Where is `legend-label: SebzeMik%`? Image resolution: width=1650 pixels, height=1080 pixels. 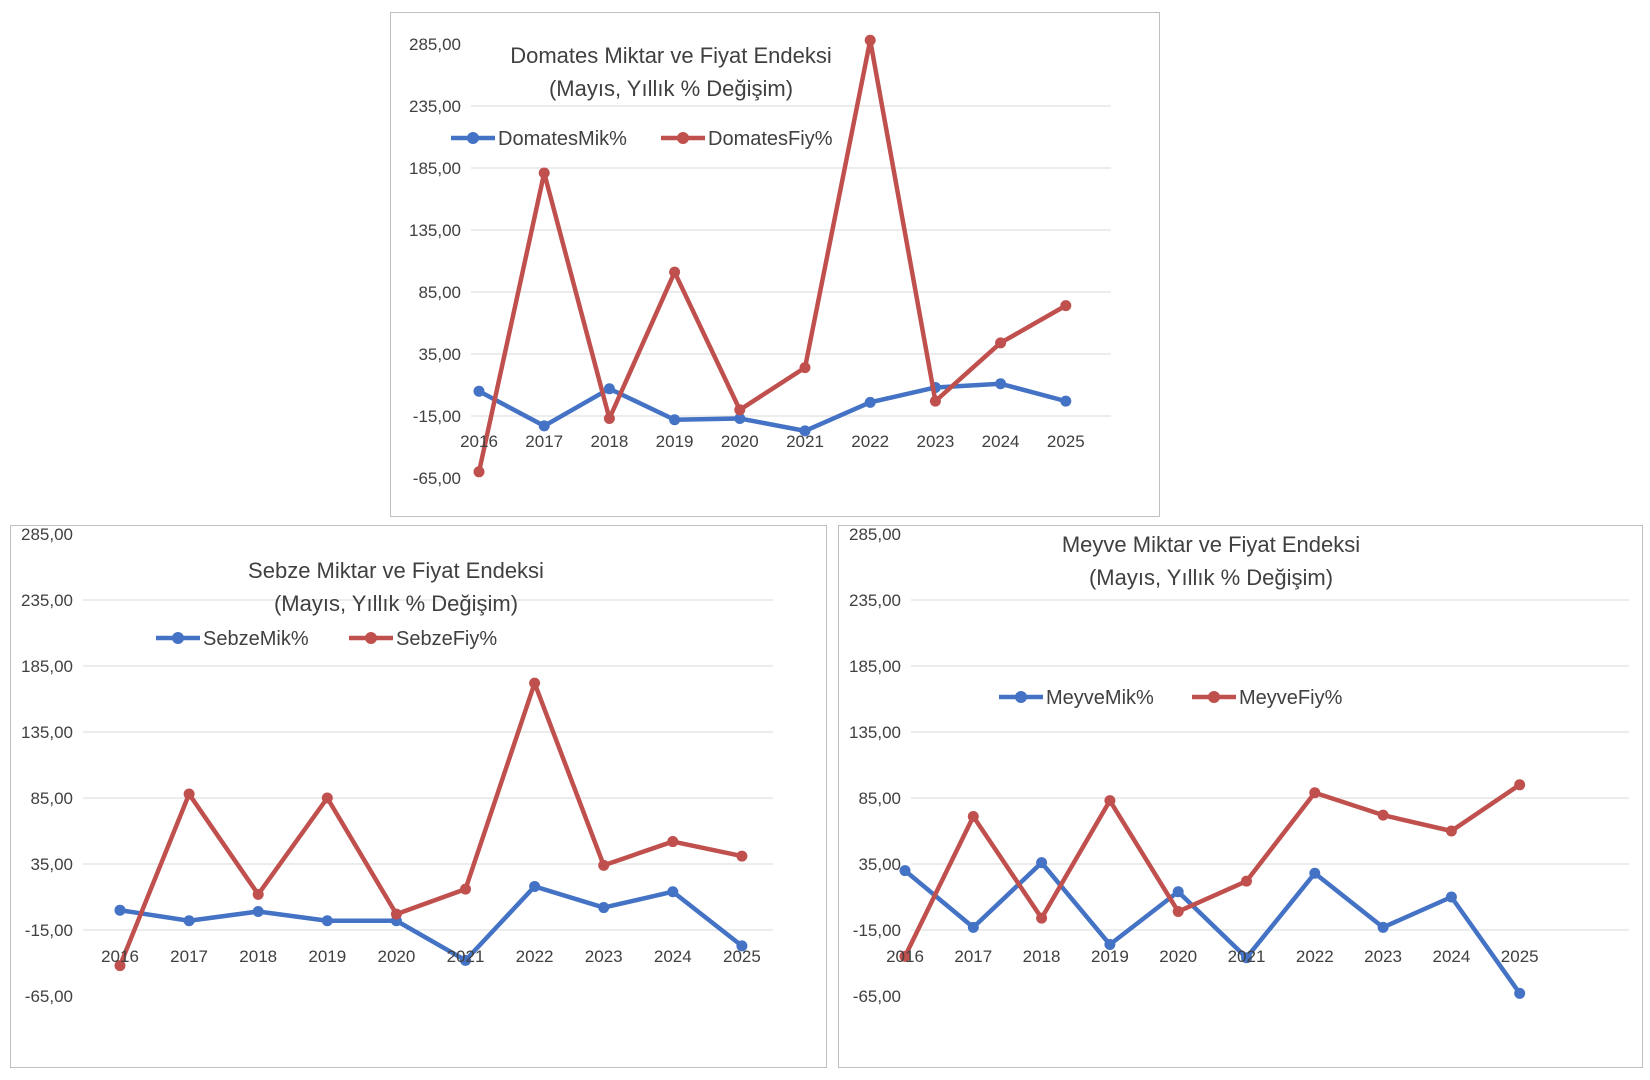
legend-label: SebzeMik% is located at coordinates (256, 639).